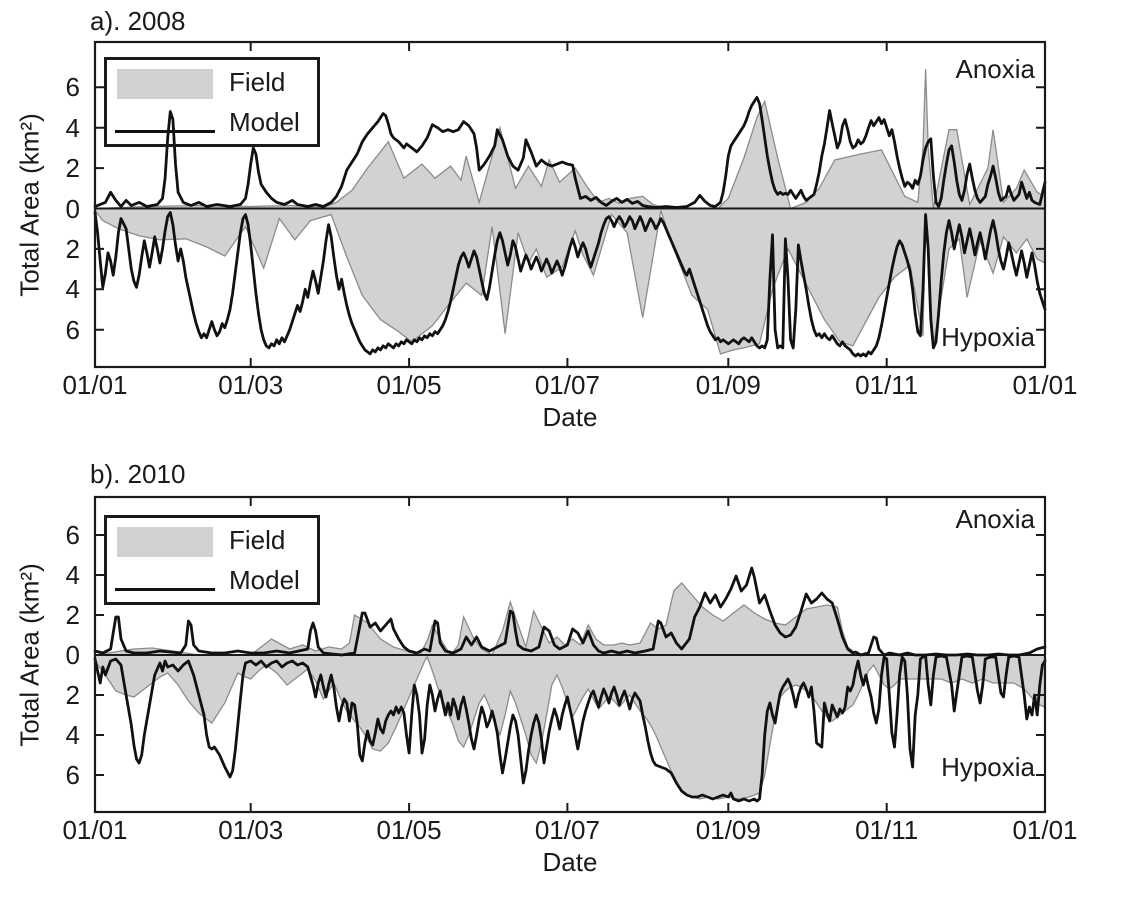 This screenshot has width=1130, height=910. What do you see at coordinates (138, 21) in the screenshot?
I see `panel-a-title: a). 2008` at bounding box center [138, 21].